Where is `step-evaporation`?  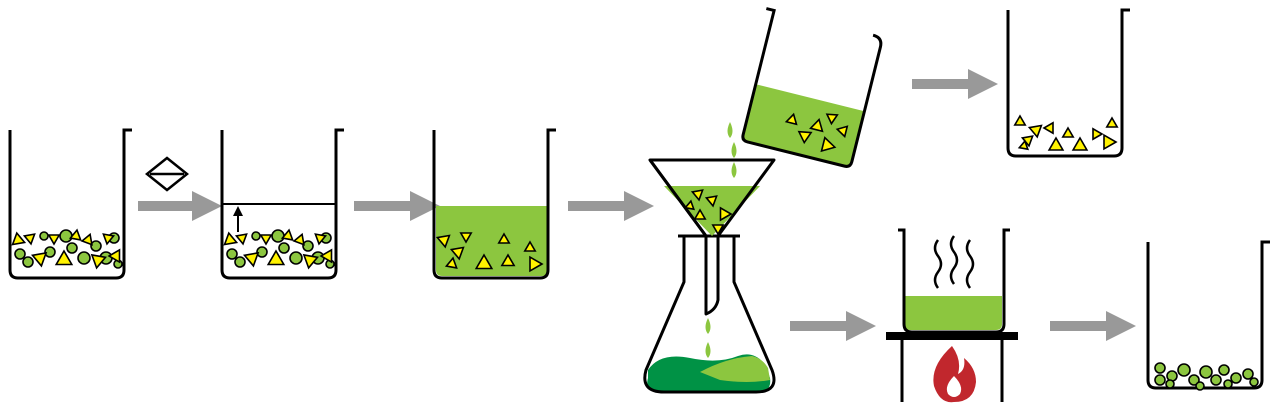
step-evaporation is located at coordinates (952, 315).